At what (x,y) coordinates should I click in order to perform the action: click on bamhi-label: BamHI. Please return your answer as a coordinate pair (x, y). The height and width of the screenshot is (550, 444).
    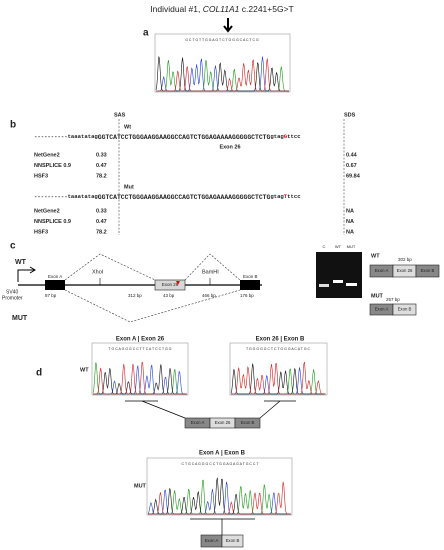
    Looking at the image, I should click on (210, 272).